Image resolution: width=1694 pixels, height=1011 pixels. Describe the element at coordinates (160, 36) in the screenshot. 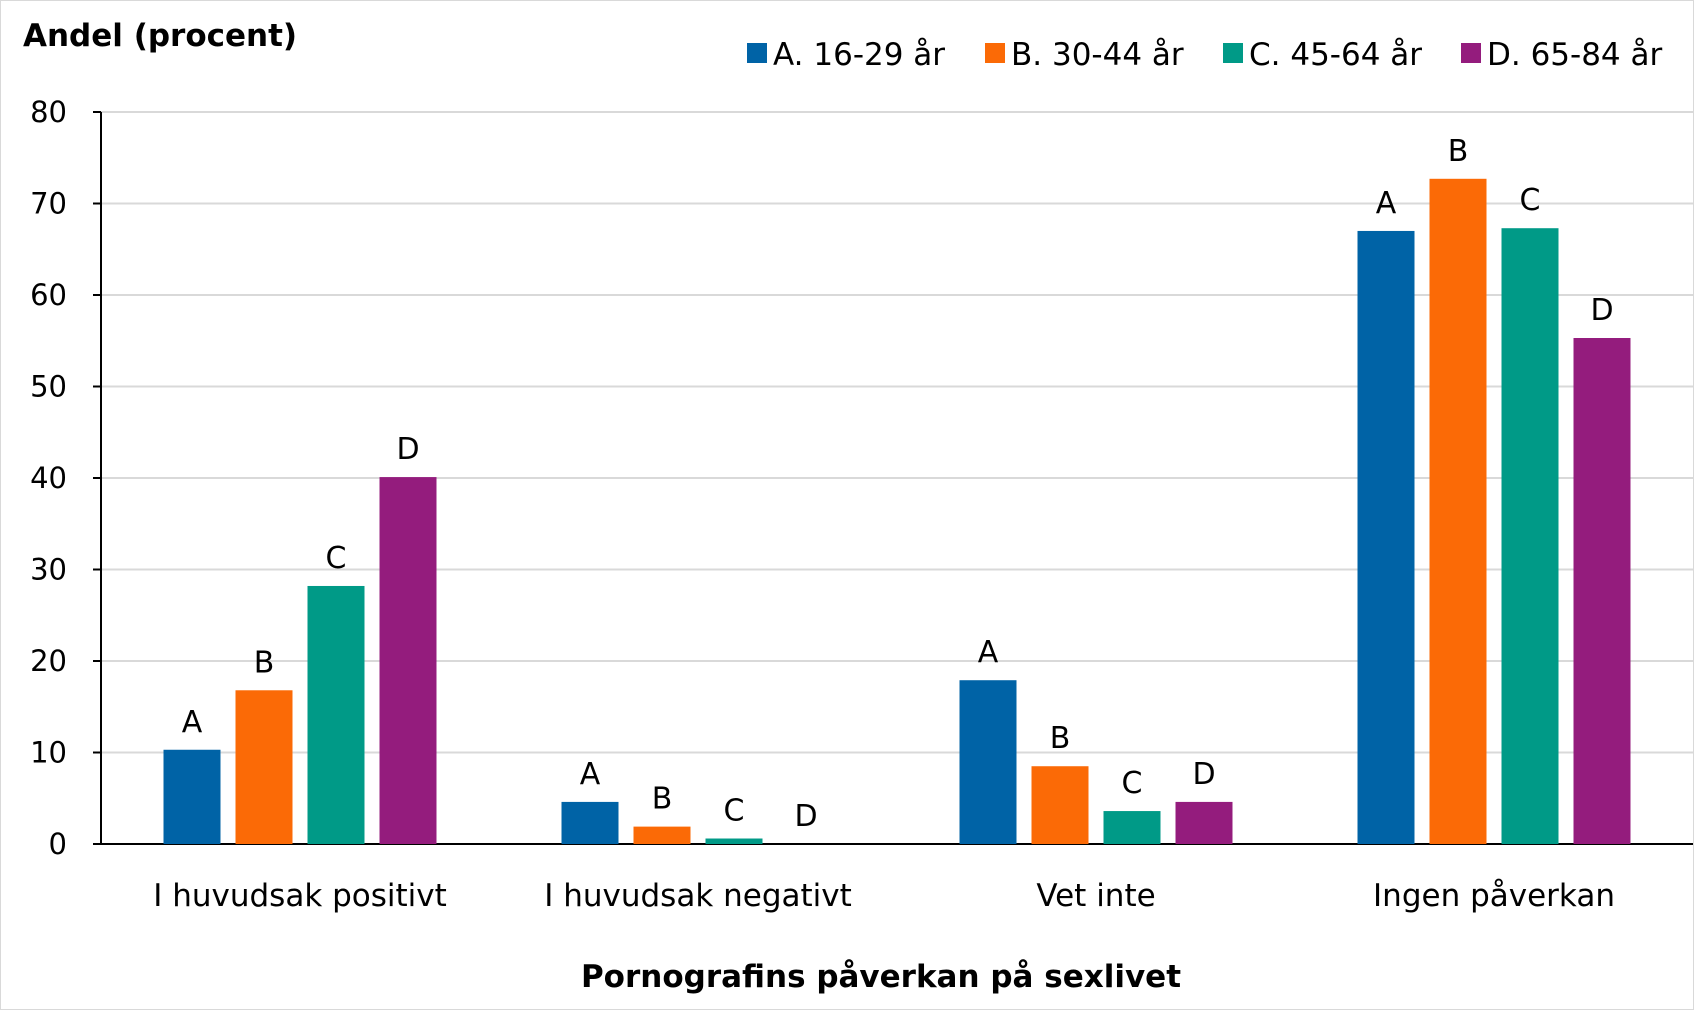

I see `y-axis-title: Andel (procent)` at that location.